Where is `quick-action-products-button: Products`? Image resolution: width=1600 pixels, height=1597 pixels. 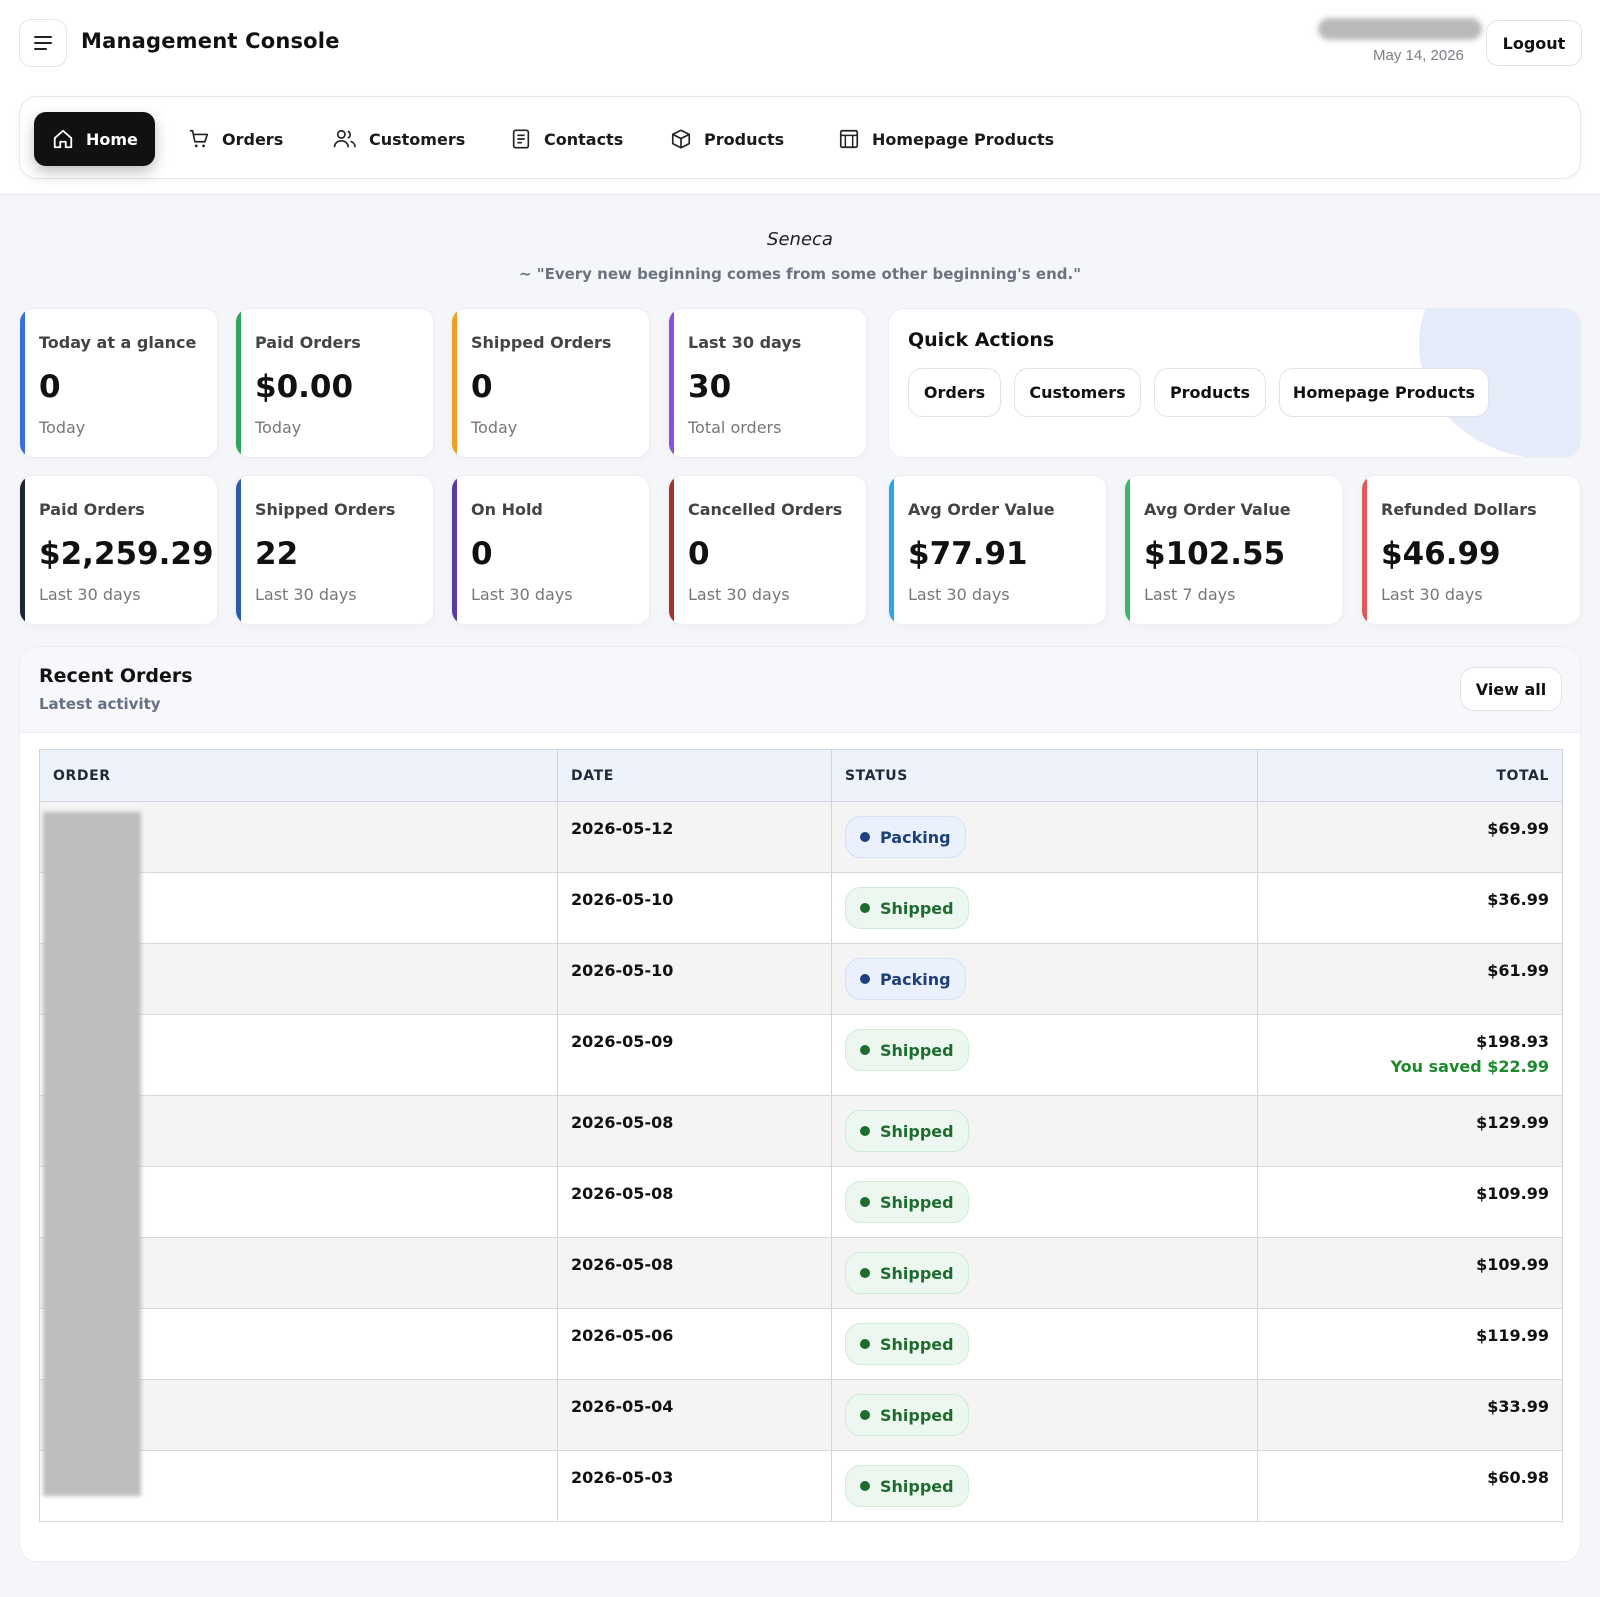
quick-action-products-button: Products is located at coordinates (1210, 392).